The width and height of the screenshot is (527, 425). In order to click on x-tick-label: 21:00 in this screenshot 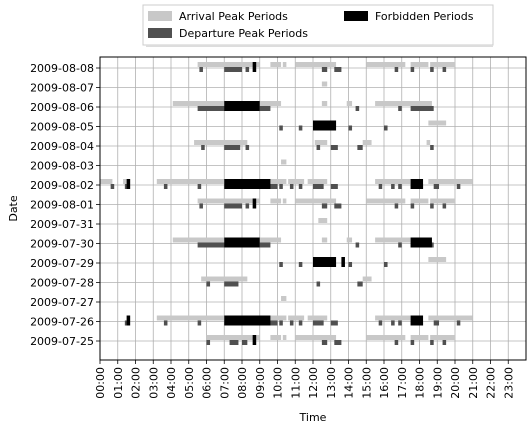, I will do `click(473, 383)`.